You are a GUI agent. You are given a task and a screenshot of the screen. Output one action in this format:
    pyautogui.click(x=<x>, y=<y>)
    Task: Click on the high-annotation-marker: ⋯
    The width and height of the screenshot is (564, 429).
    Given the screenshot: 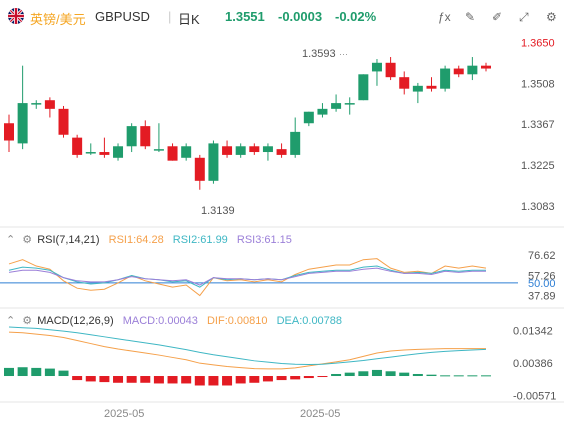 What is the action you would take?
    pyautogui.click(x=343, y=54)
    